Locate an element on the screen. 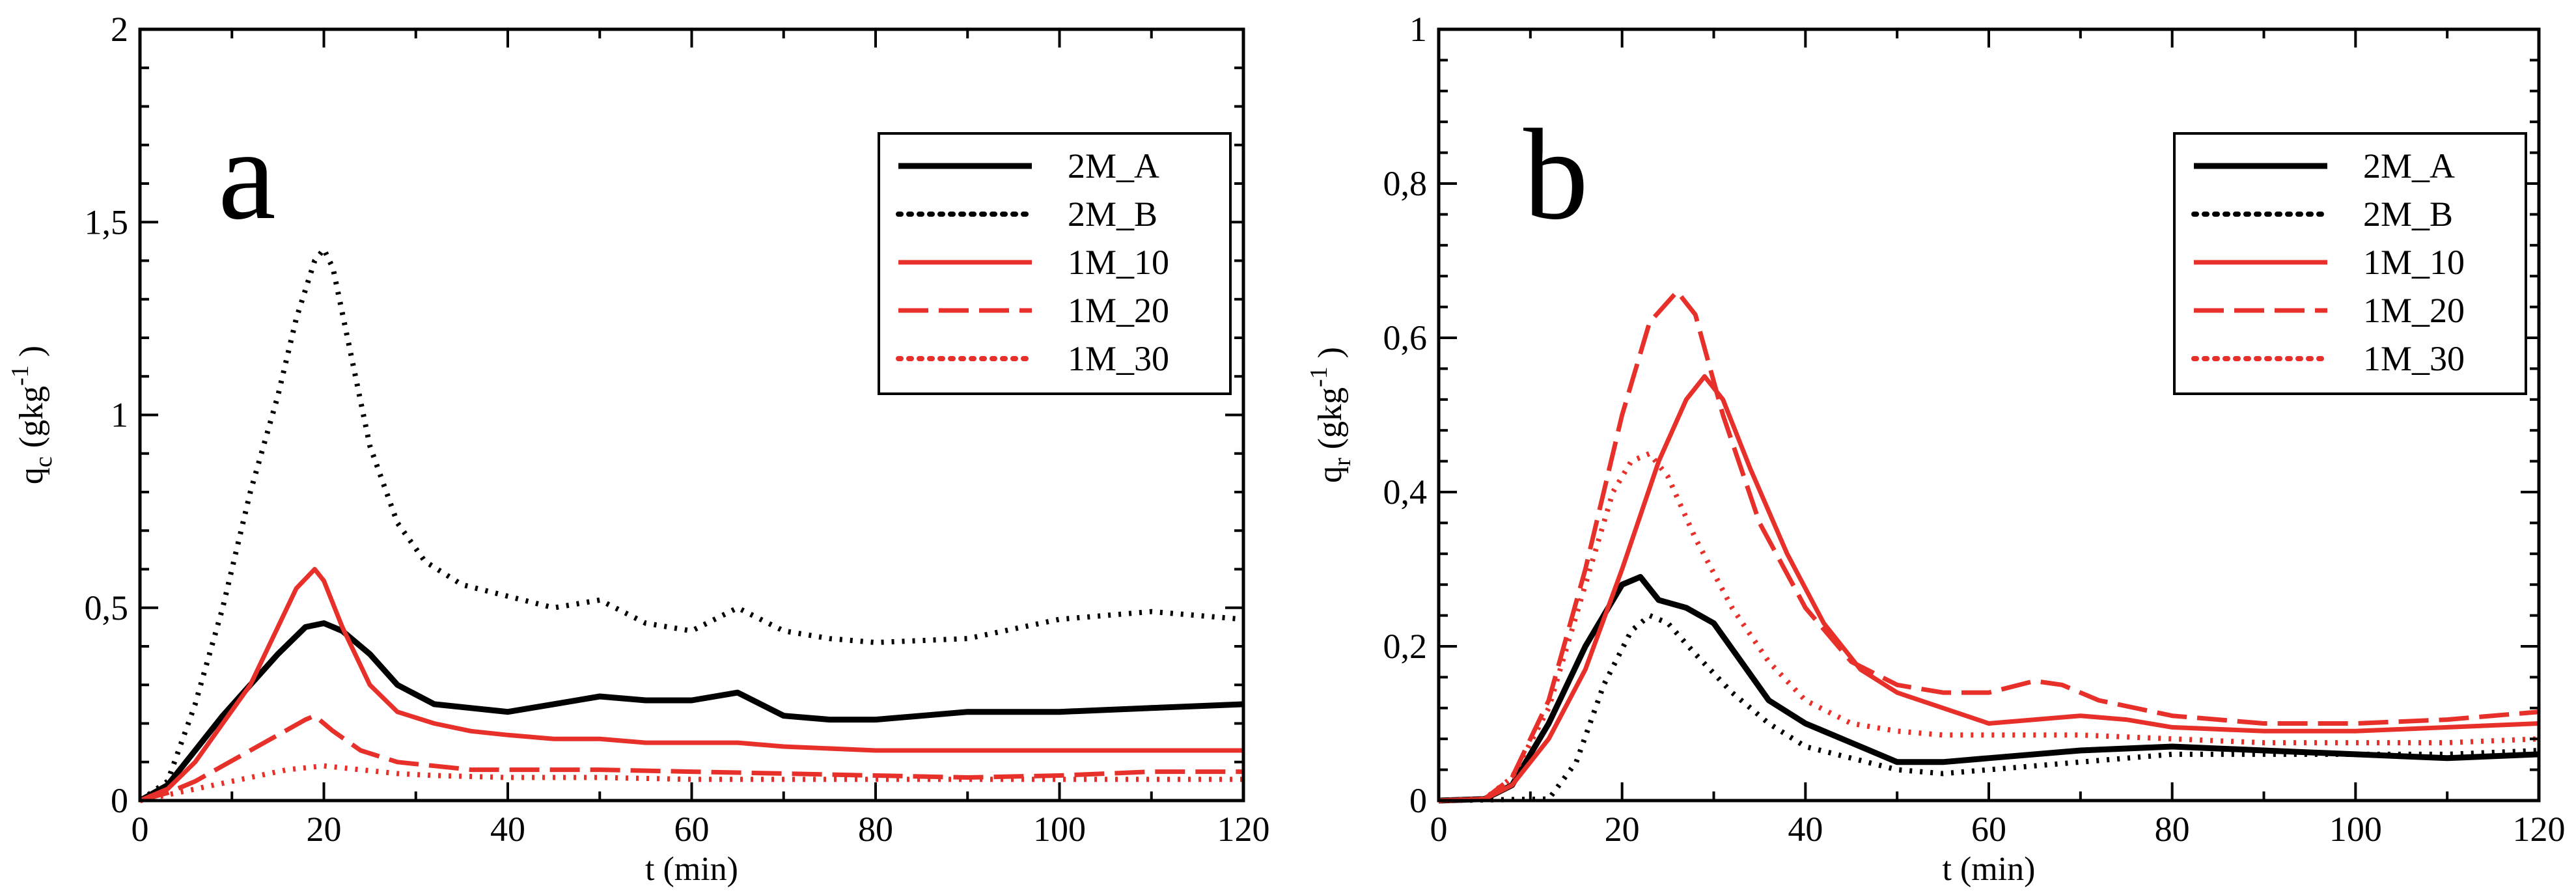 This screenshot has height=893, width=2576. y-axis-title: qc (gkg-1 ) is located at coordinates (32, 415).